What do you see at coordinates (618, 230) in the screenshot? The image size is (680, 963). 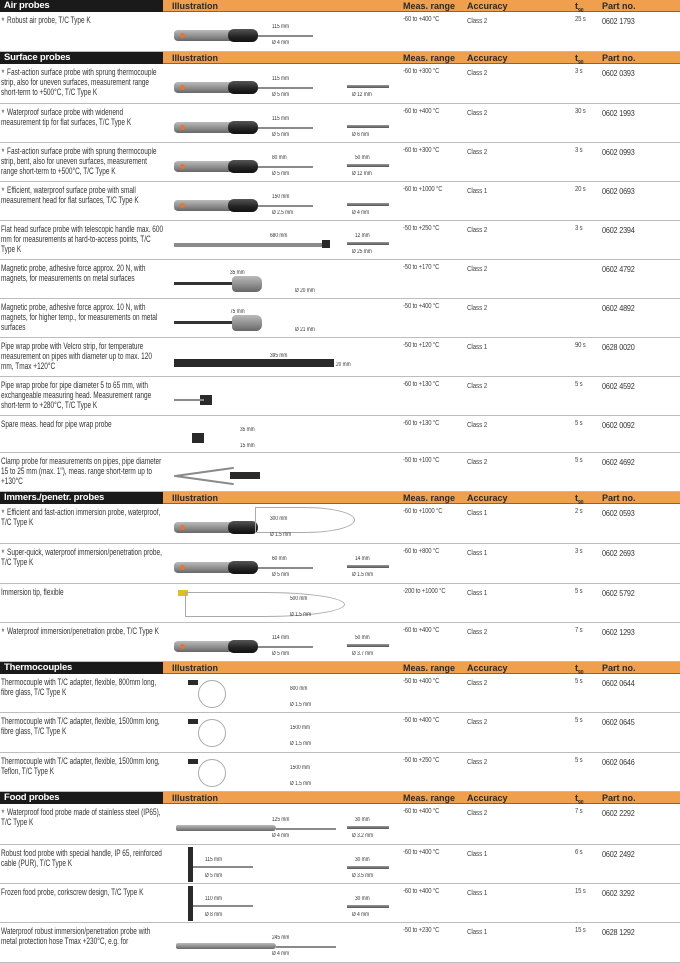 I see `part-number: 0602 2394` at bounding box center [618, 230].